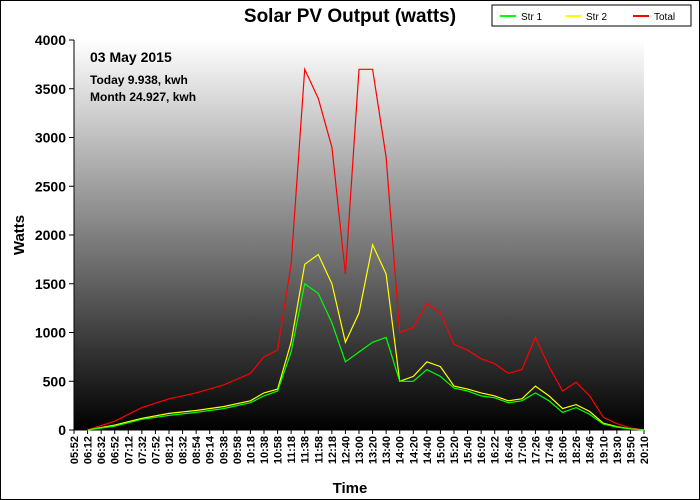  Describe the element at coordinates (319, 450) in the screenshot. I see `x-tick-label: 11:58` at that location.